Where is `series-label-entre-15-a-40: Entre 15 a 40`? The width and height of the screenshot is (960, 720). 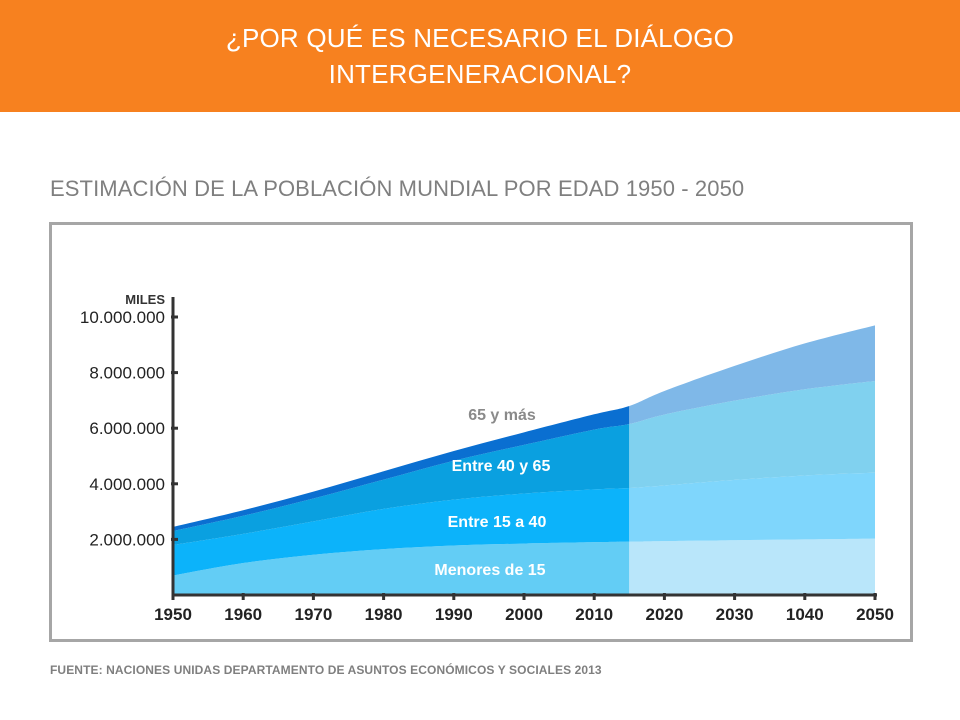 series-label-entre-15-a-40: Entre 15 a 40 is located at coordinates (497, 522).